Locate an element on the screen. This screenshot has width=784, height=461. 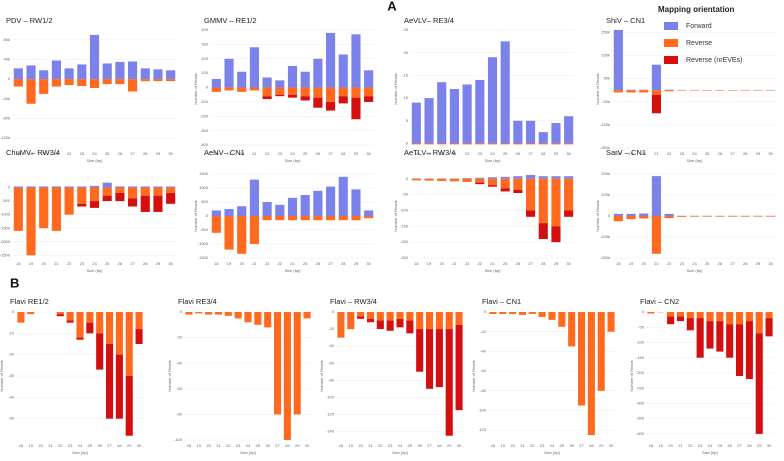
y-tick-label: -100 is located at coordinates (330, 396).